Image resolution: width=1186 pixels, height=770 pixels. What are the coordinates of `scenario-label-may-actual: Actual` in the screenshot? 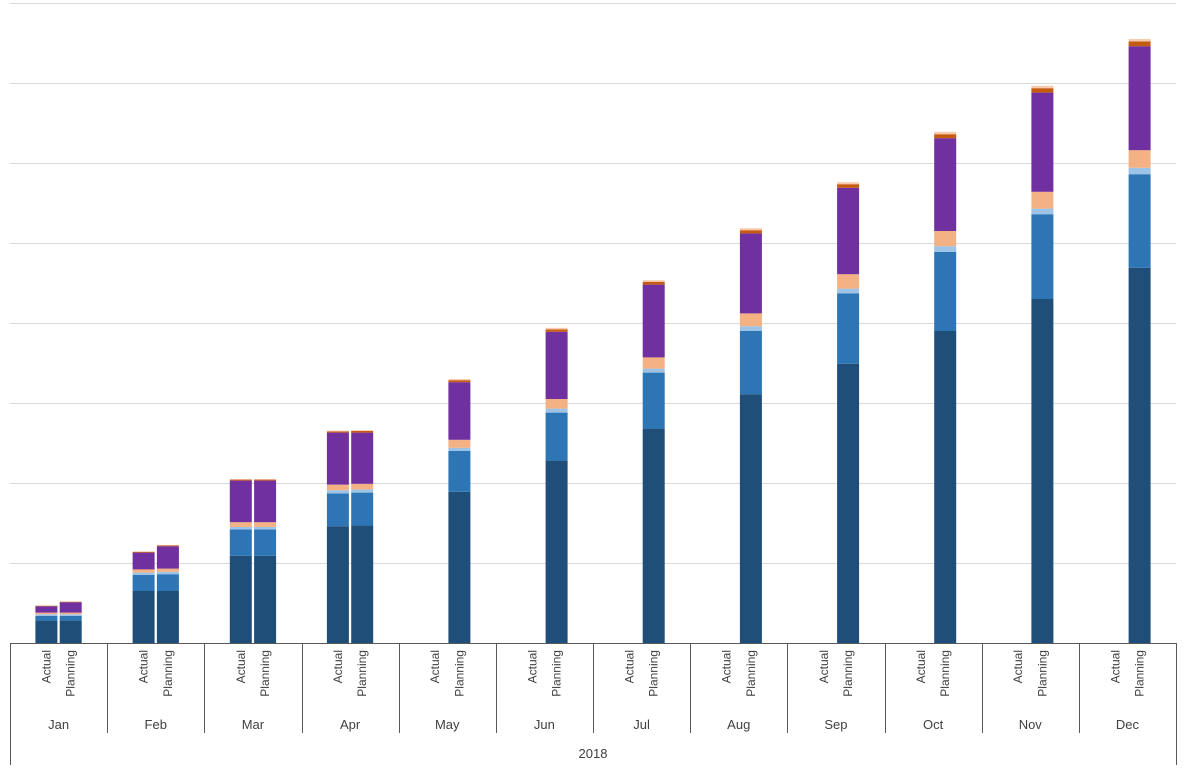 It's located at (435, 666).